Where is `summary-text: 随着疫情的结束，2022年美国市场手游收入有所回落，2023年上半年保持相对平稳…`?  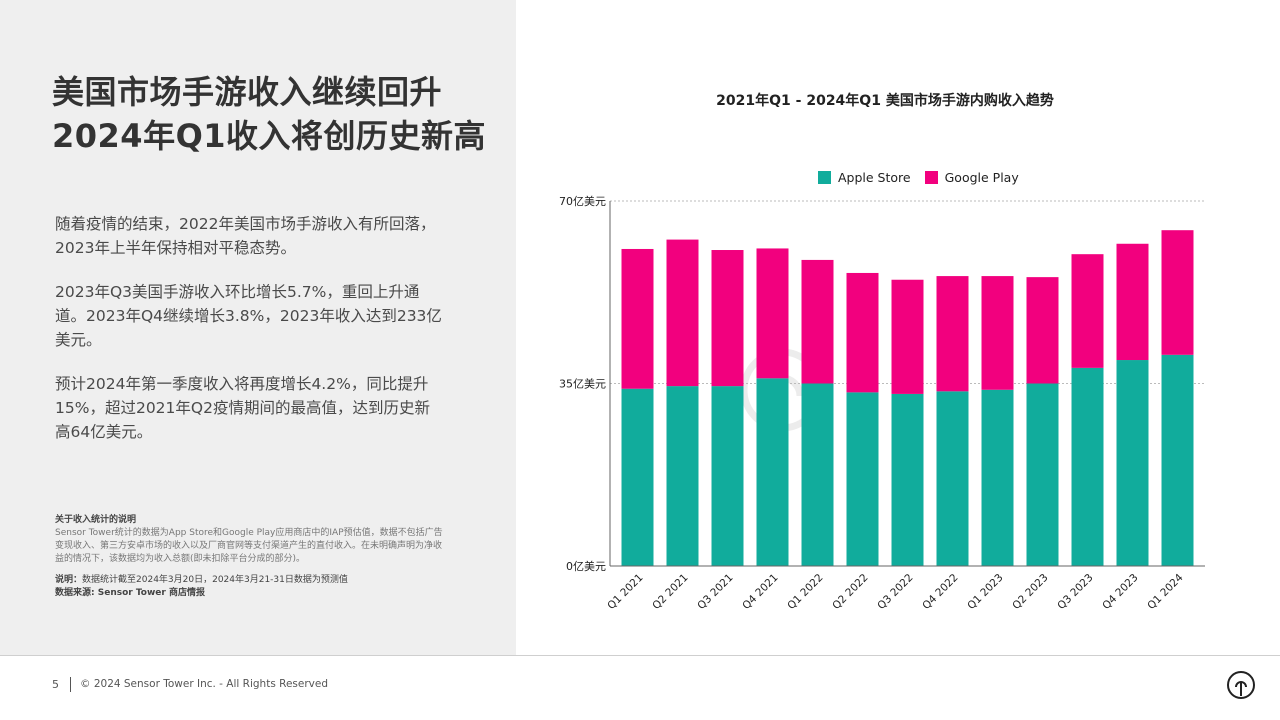
summary-text: 随着疫情的结束，2022年美国市场手游收入有所回落，2023年上半年保持相对平稳… is located at coordinates (250, 338).